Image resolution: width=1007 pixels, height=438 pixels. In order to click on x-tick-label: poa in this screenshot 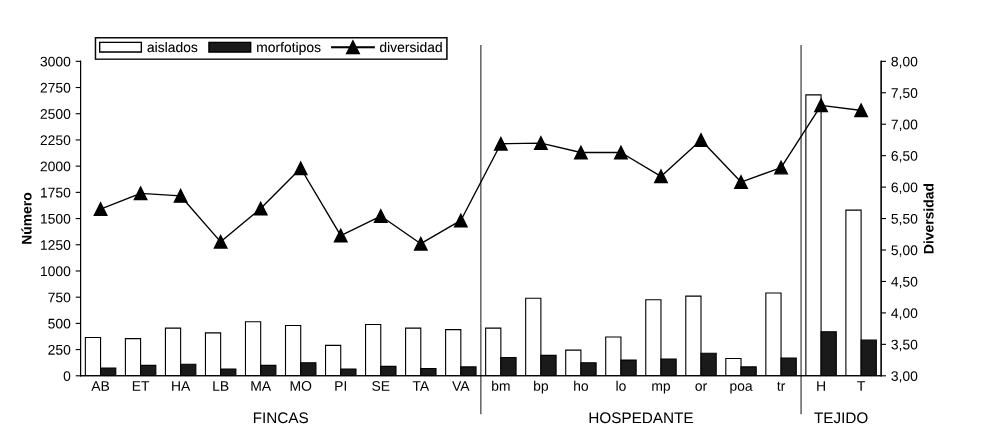, I will do `click(741, 388)`.